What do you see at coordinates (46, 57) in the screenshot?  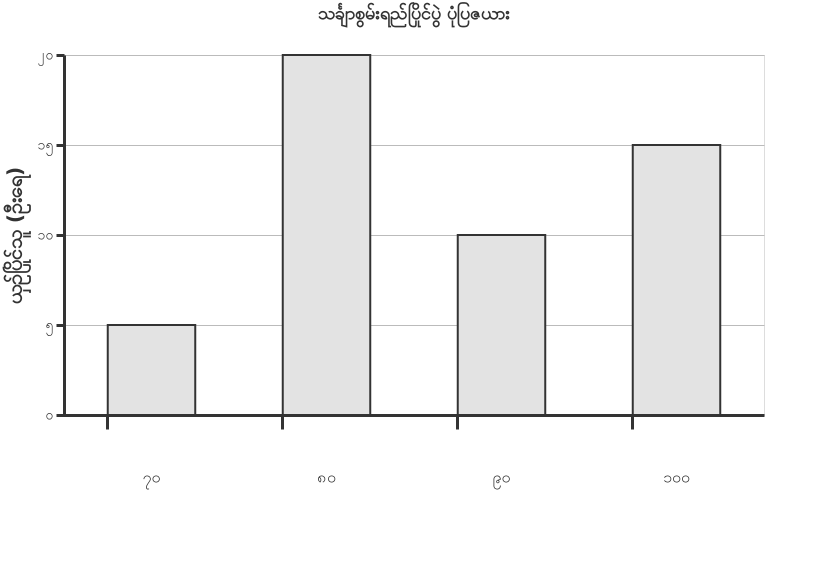 I see `y-tick-label: ၂၀` at bounding box center [46, 57].